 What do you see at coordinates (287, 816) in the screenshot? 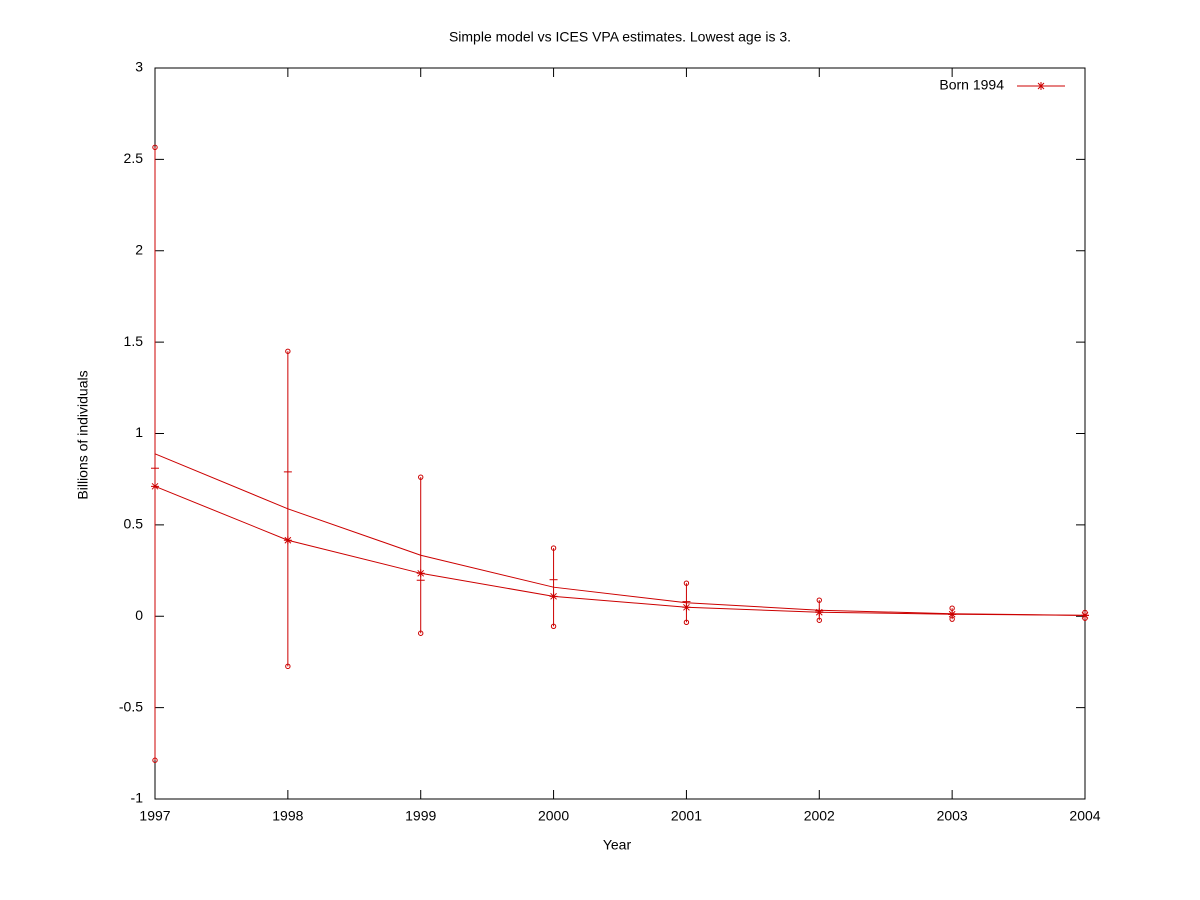
I see `x-tick-label: 1998` at bounding box center [287, 816].